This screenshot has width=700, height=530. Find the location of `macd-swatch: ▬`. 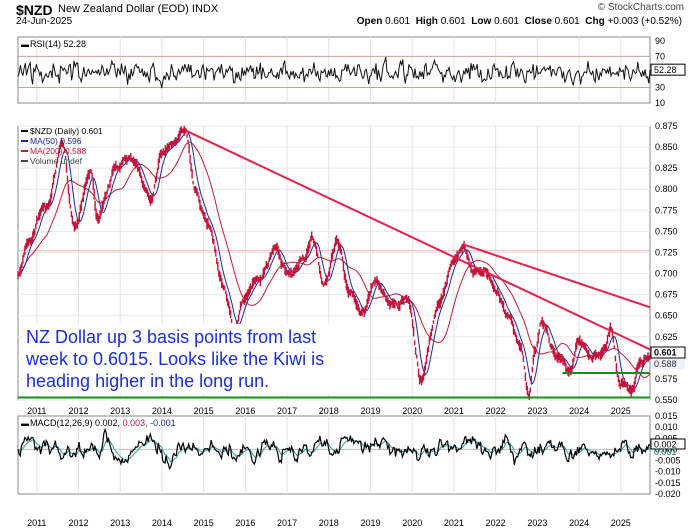

macd-swatch: ▬ is located at coordinates (25, 423).